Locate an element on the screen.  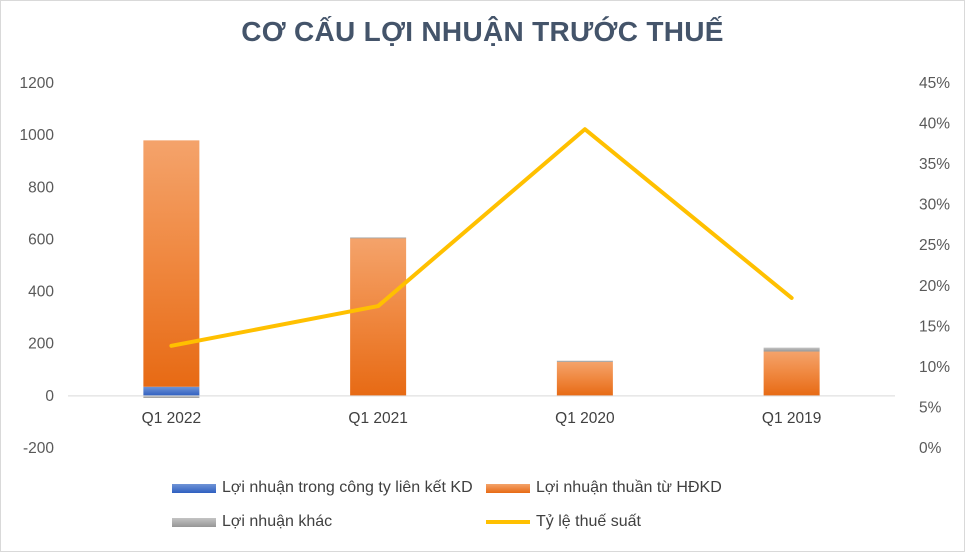
y-right-tick-label: 45% is located at coordinates (934, 83).